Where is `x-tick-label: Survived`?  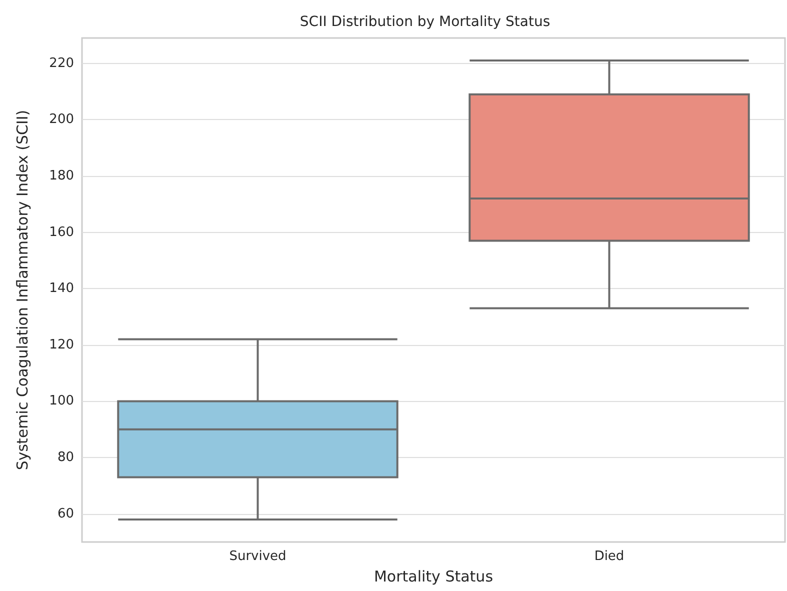
x-tick-label: Survived is located at coordinates (257, 556).